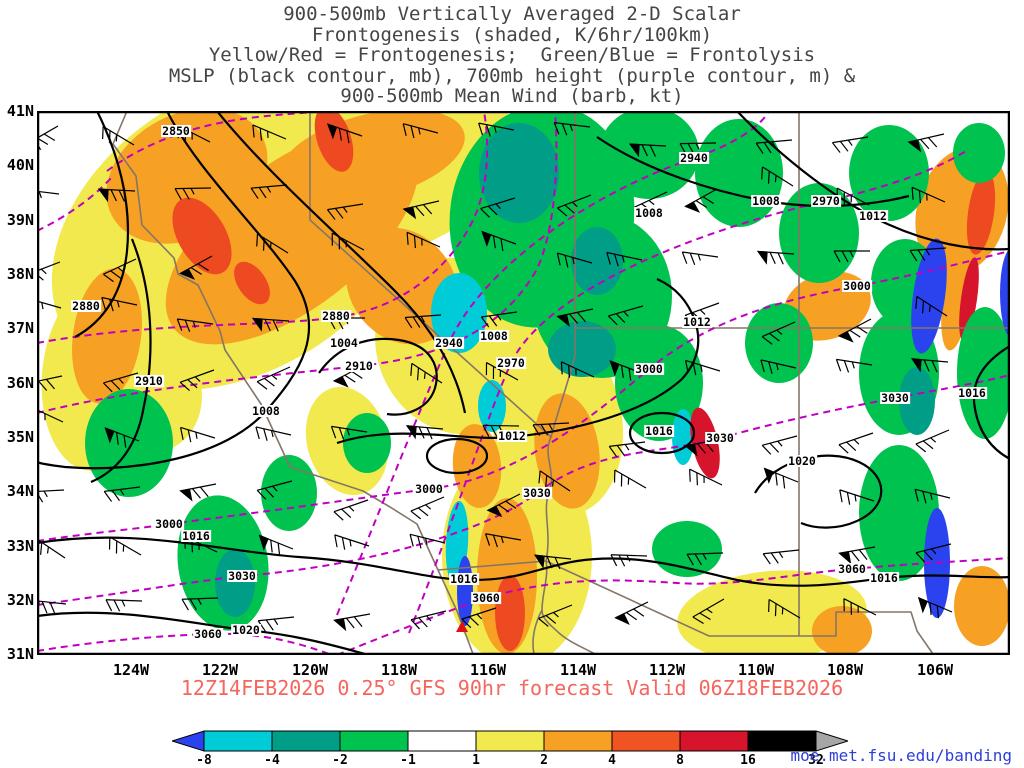 The image size is (1024, 768). I want to click on lon-tick-label: 110W, so click(756, 670).